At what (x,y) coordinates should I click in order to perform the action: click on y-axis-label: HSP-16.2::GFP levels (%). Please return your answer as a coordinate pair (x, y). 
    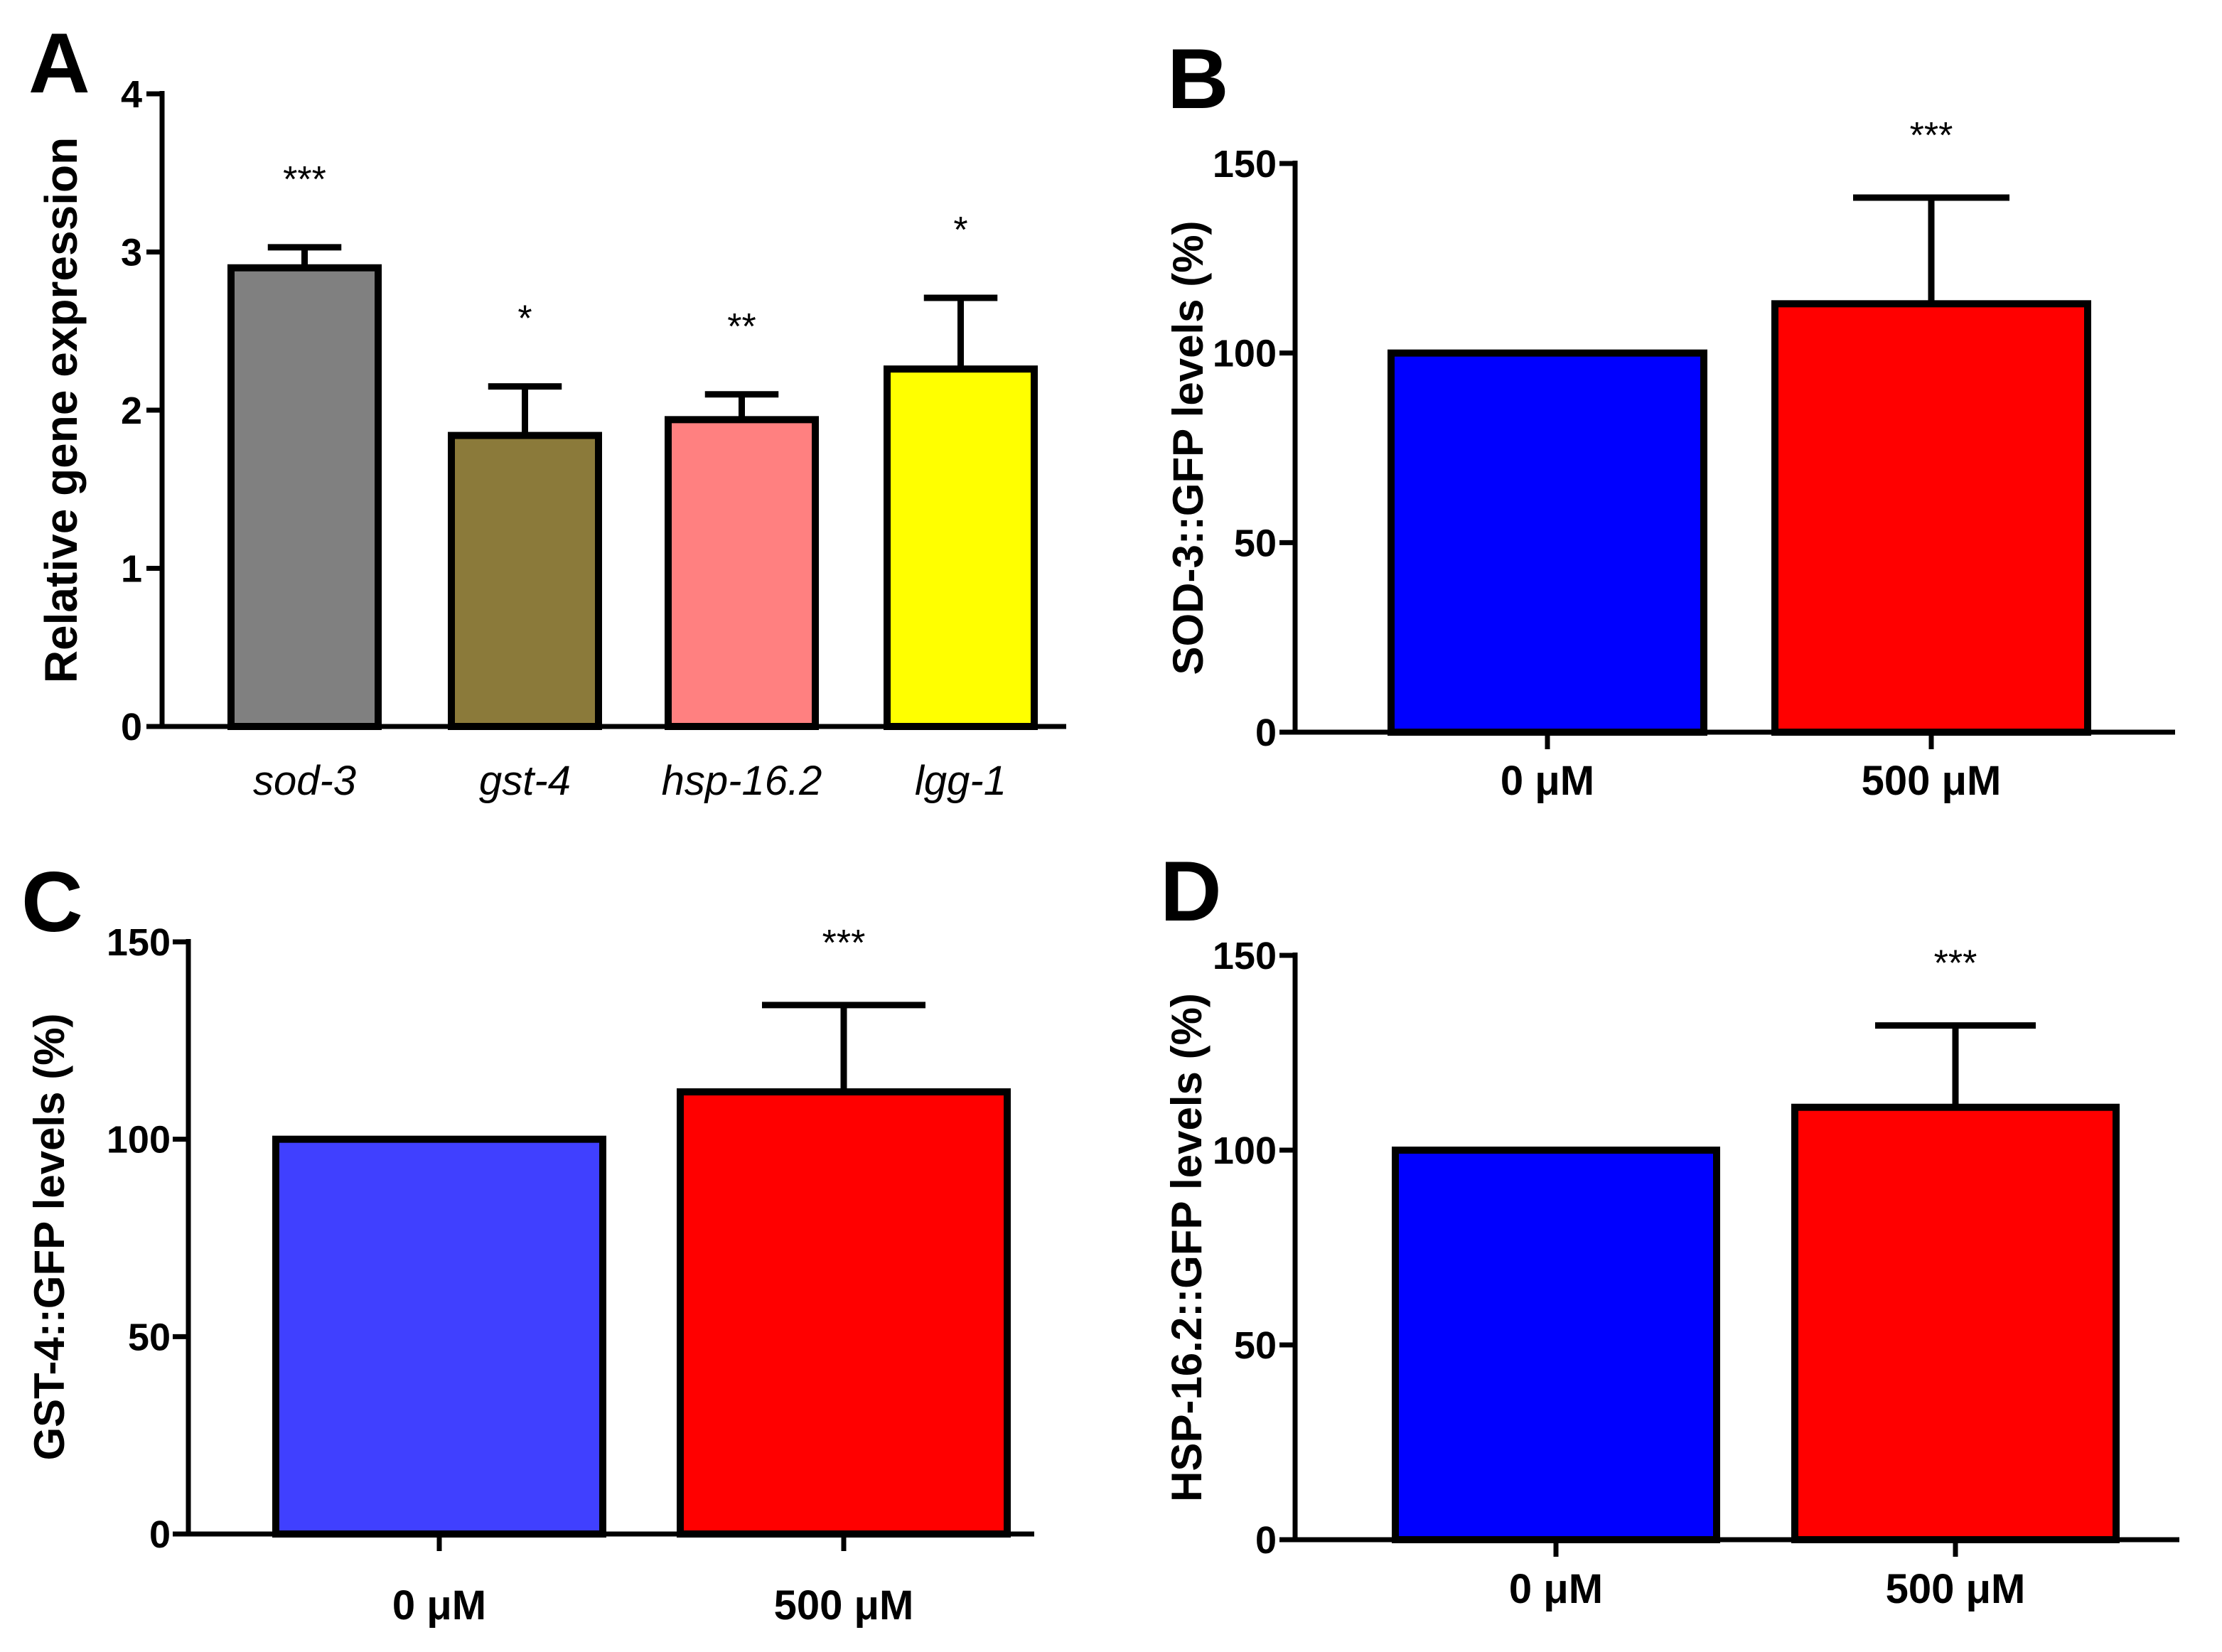
    Looking at the image, I should click on (1187, 1247).